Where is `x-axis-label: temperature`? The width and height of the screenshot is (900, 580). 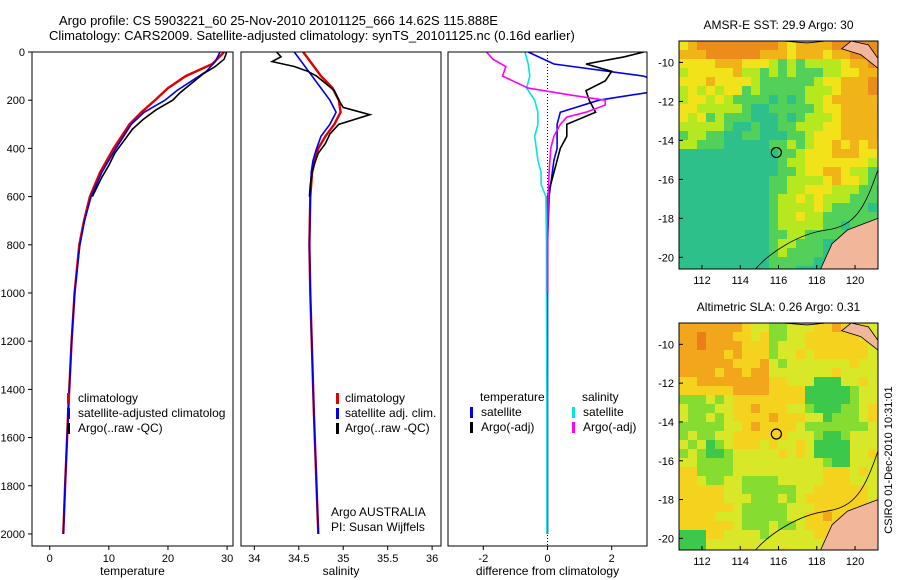 x-axis-label: temperature is located at coordinates (132, 571).